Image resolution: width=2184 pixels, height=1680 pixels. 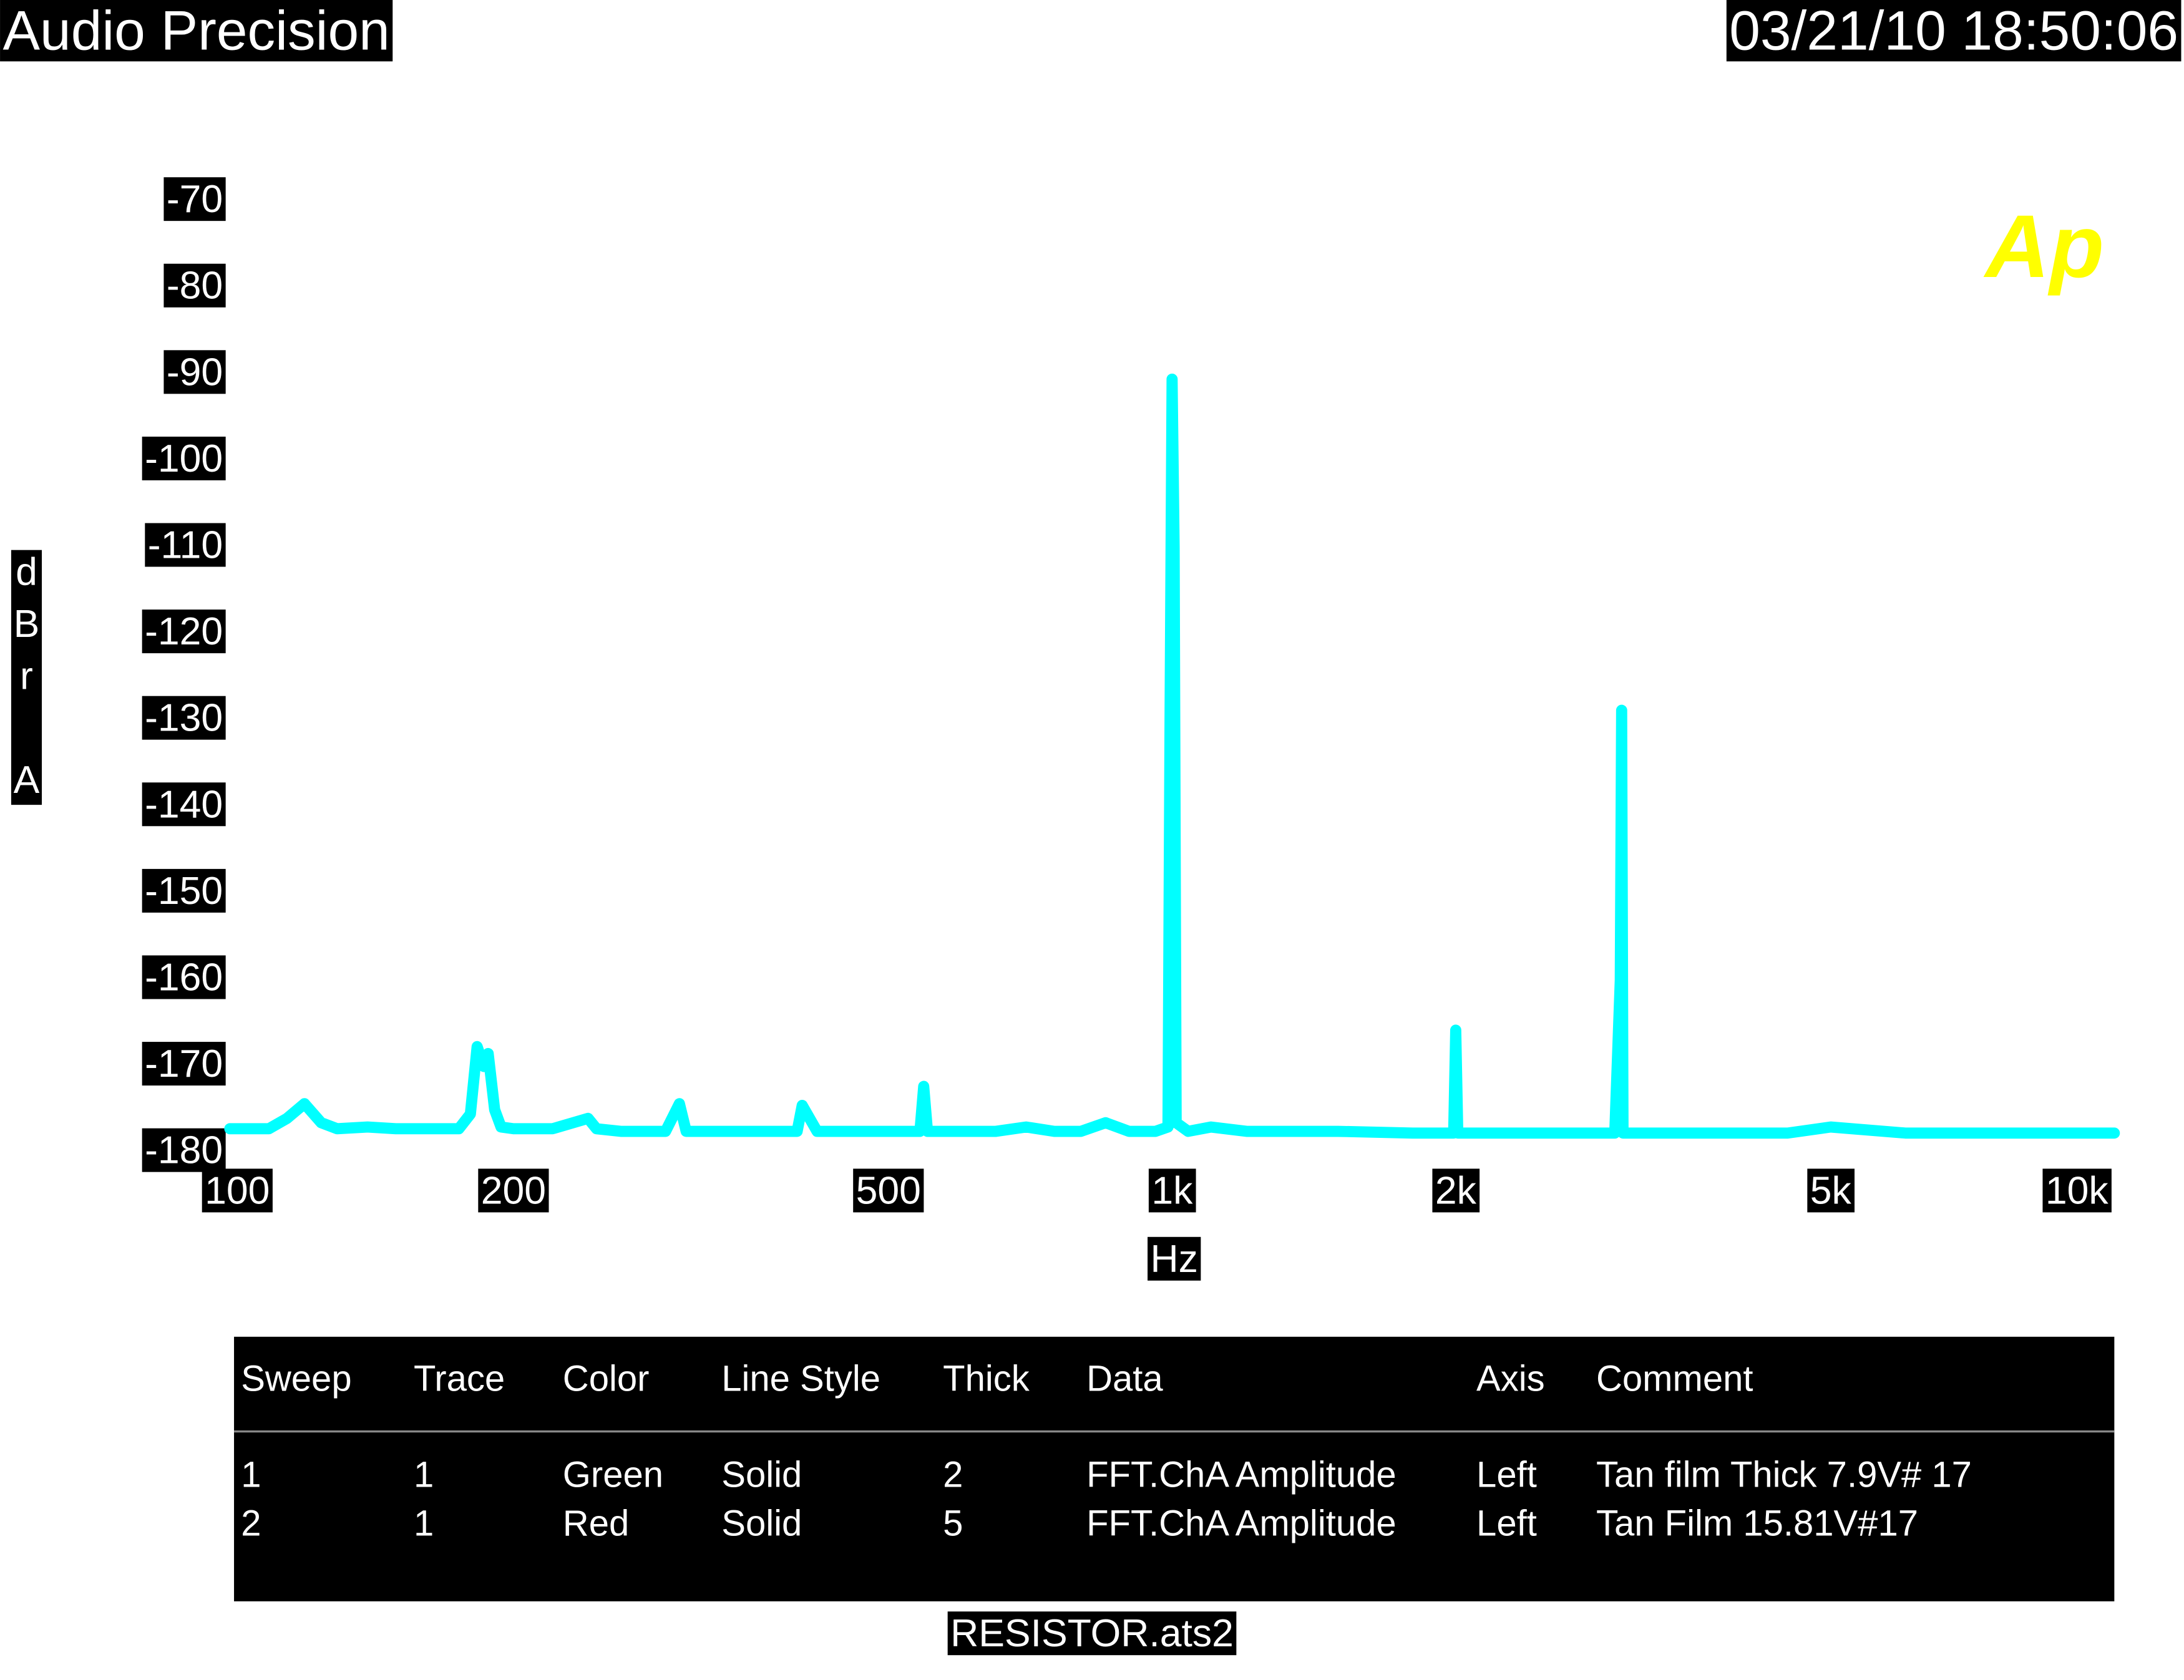 I want to click on table-cell: Tan Film 15.81V#17, so click(x=1757, y=1524).